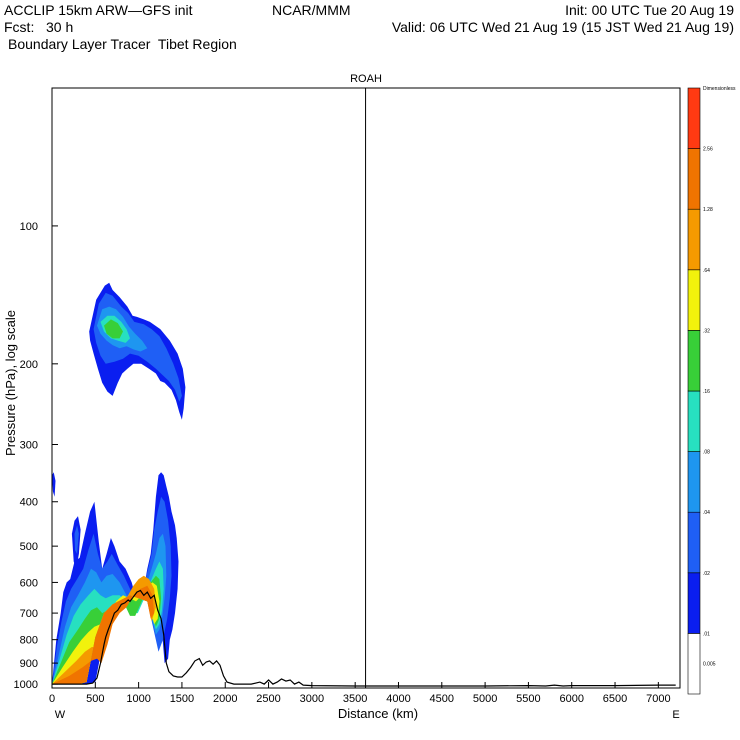 This screenshot has width=740, height=740. I want to click on colorbar-label-7: .64, so click(706, 271).